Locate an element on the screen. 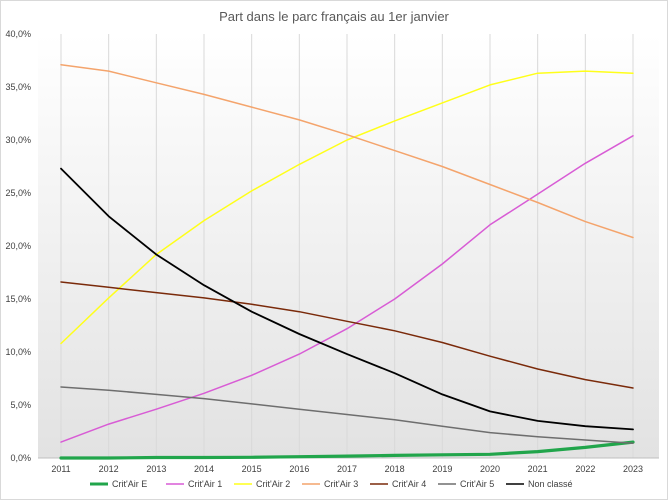 The image size is (668, 504). legend-item: Crit'Air E is located at coordinates (118, 484).